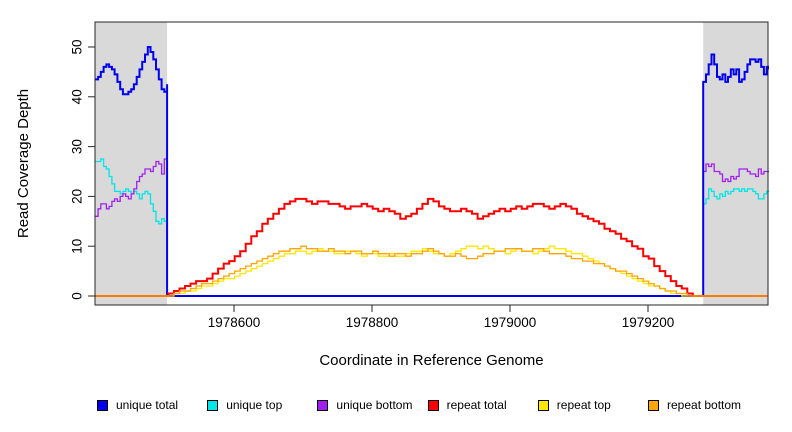 This screenshot has height=432, width=792. Describe the element at coordinates (147, 405) in the screenshot. I see `legend-label: unique total` at that location.